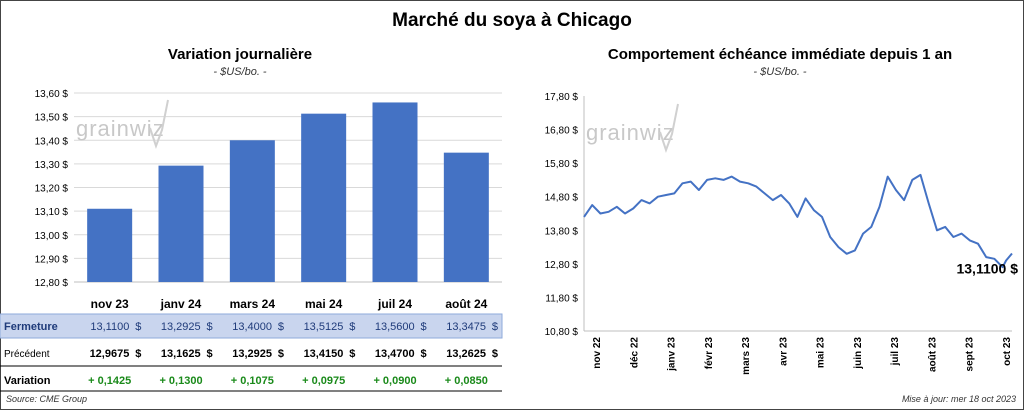 This screenshot has height=410, width=1024. What do you see at coordinates (395, 354) in the screenshot?
I see `precedent-cell: 13,4700` at bounding box center [395, 354].